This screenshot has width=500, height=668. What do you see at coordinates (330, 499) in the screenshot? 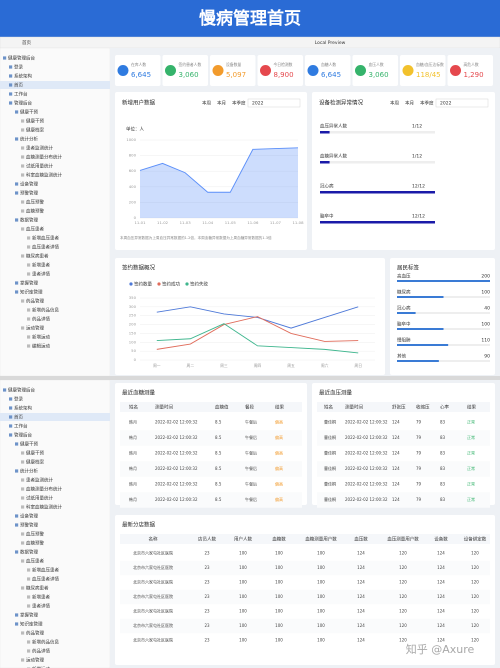
I see `table-cell: 曹佳桐` at bounding box center [330, 499].